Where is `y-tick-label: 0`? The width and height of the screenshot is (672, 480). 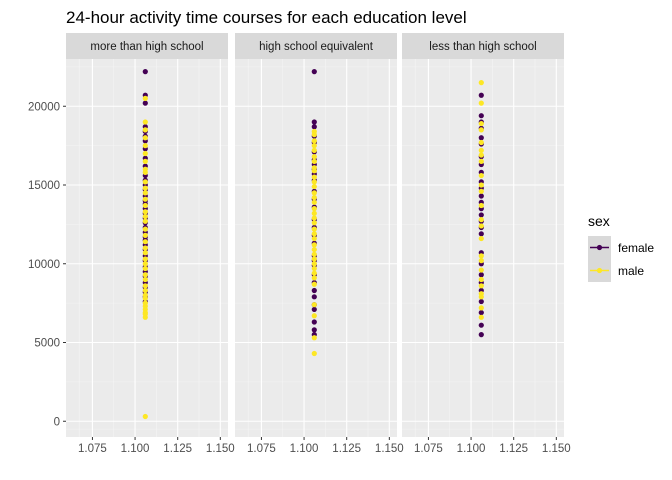
y-tick-label: 0 is located at coordinates (57, 422).